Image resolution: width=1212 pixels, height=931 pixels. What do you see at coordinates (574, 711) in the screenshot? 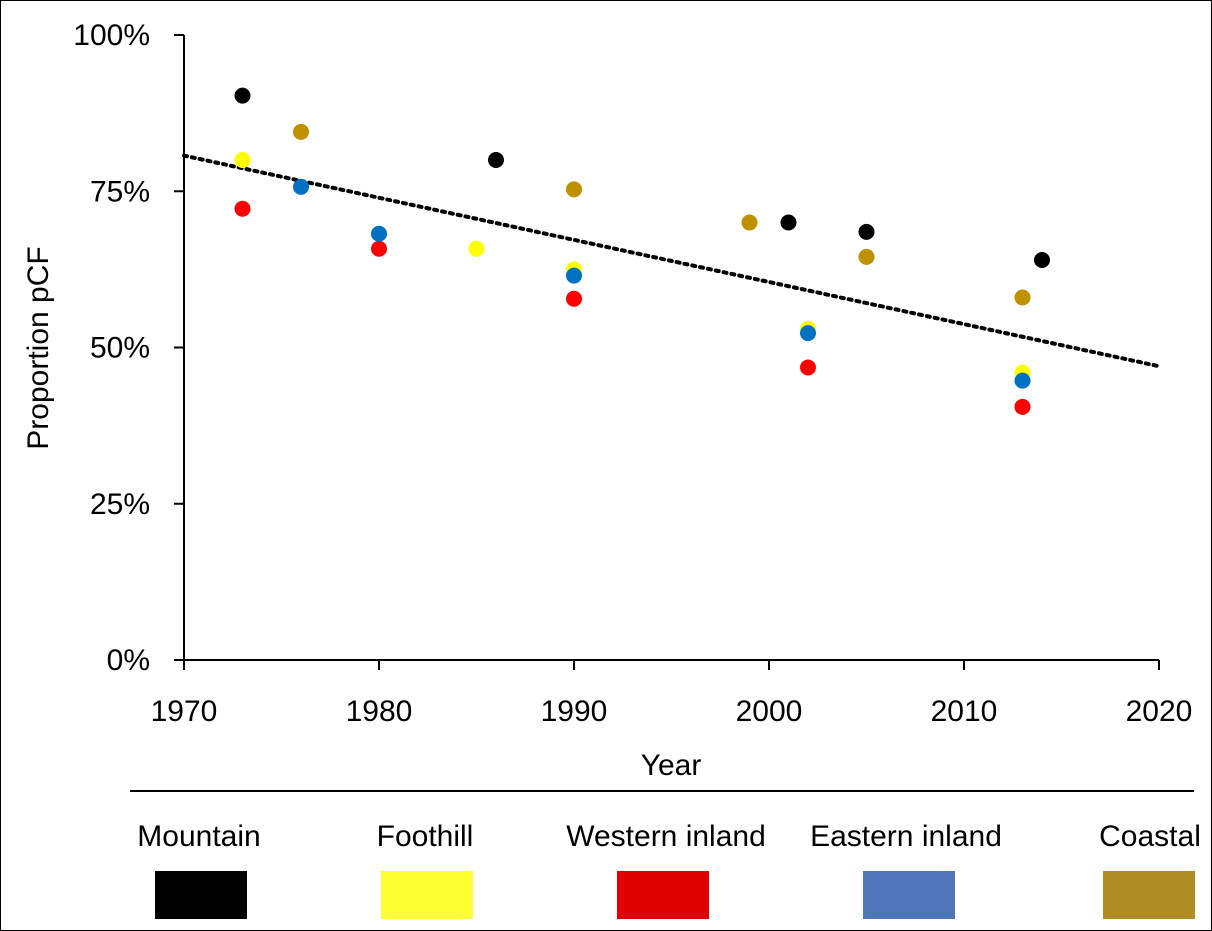
I see `x-tick-label: 1990` at bounding box center [574, 711].